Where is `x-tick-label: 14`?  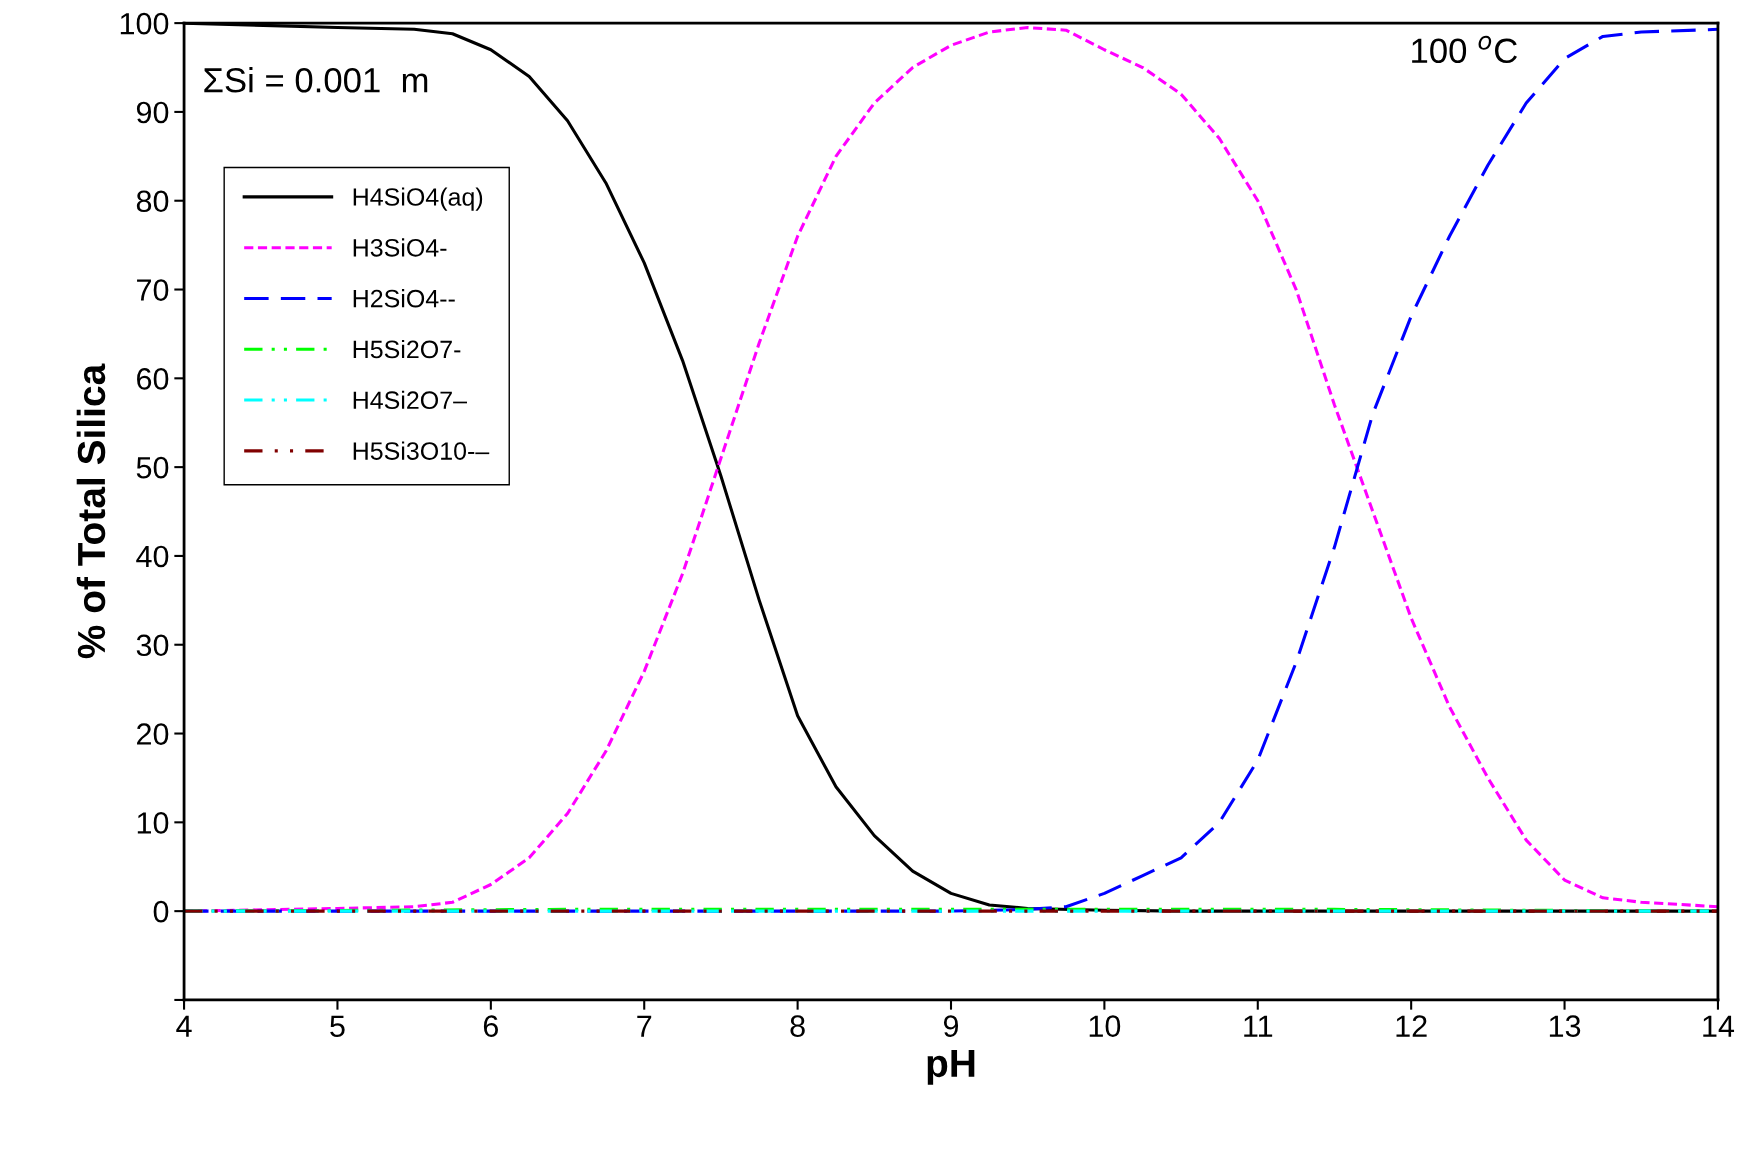
x-tick-label: 14 is located at coordinates (1719, 1026).